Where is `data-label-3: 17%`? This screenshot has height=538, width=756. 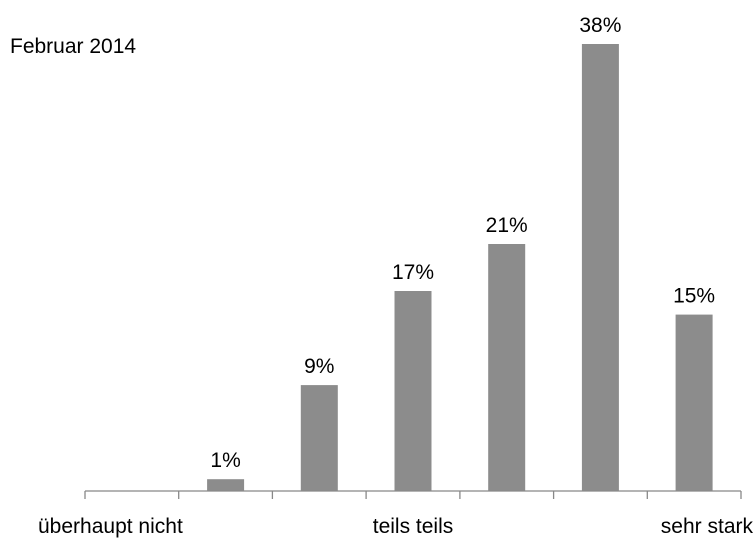 data-label-3: 17% is located at coordinates (413, 272).